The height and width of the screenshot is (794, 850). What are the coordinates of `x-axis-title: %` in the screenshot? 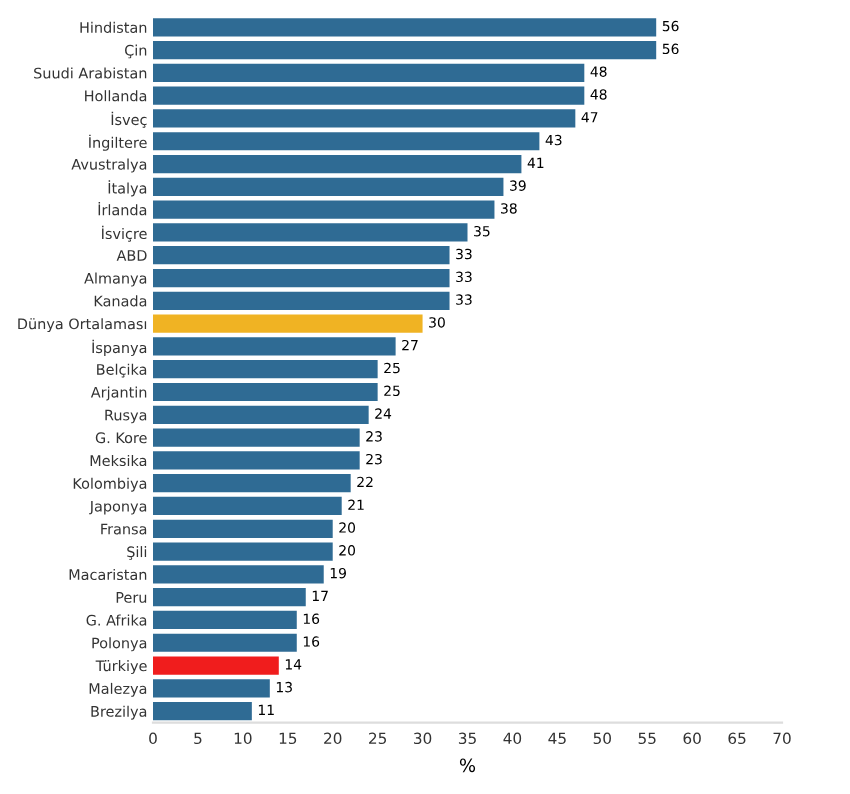 It's located at (467, 765).